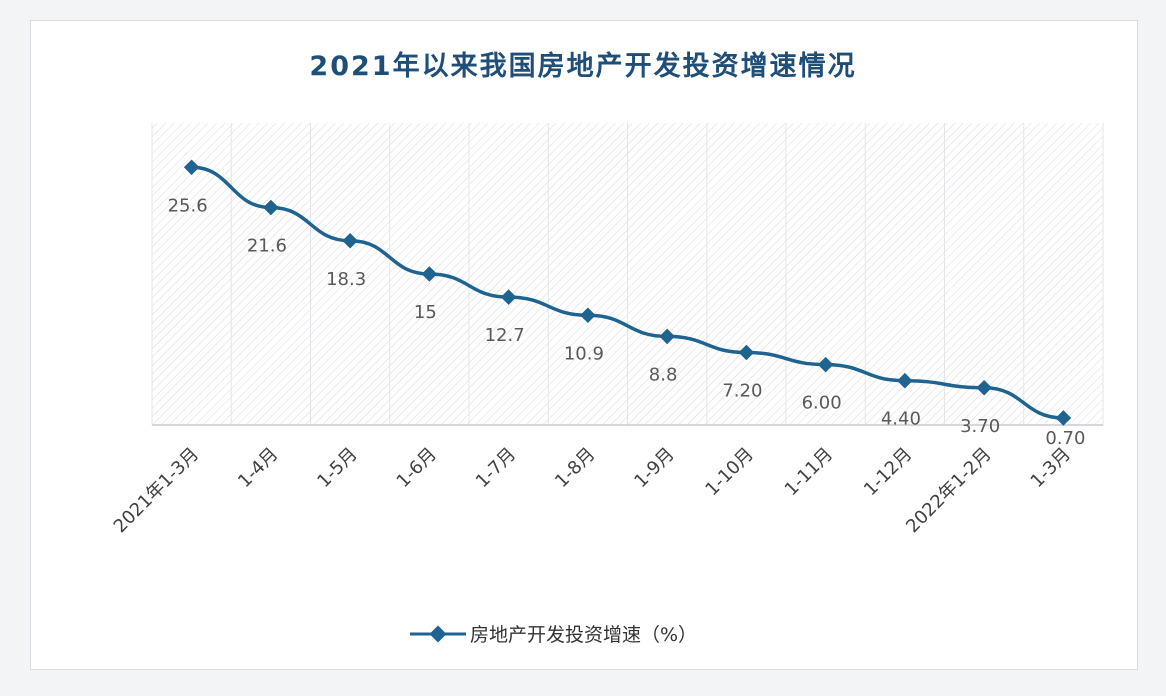 The height and width of the screenshot is (696, 1166). What do you see at coordinates (156, 490) in the screenshot?
I see `x-tick-label: 2021年1-3月` at bounding box center [156, 490].